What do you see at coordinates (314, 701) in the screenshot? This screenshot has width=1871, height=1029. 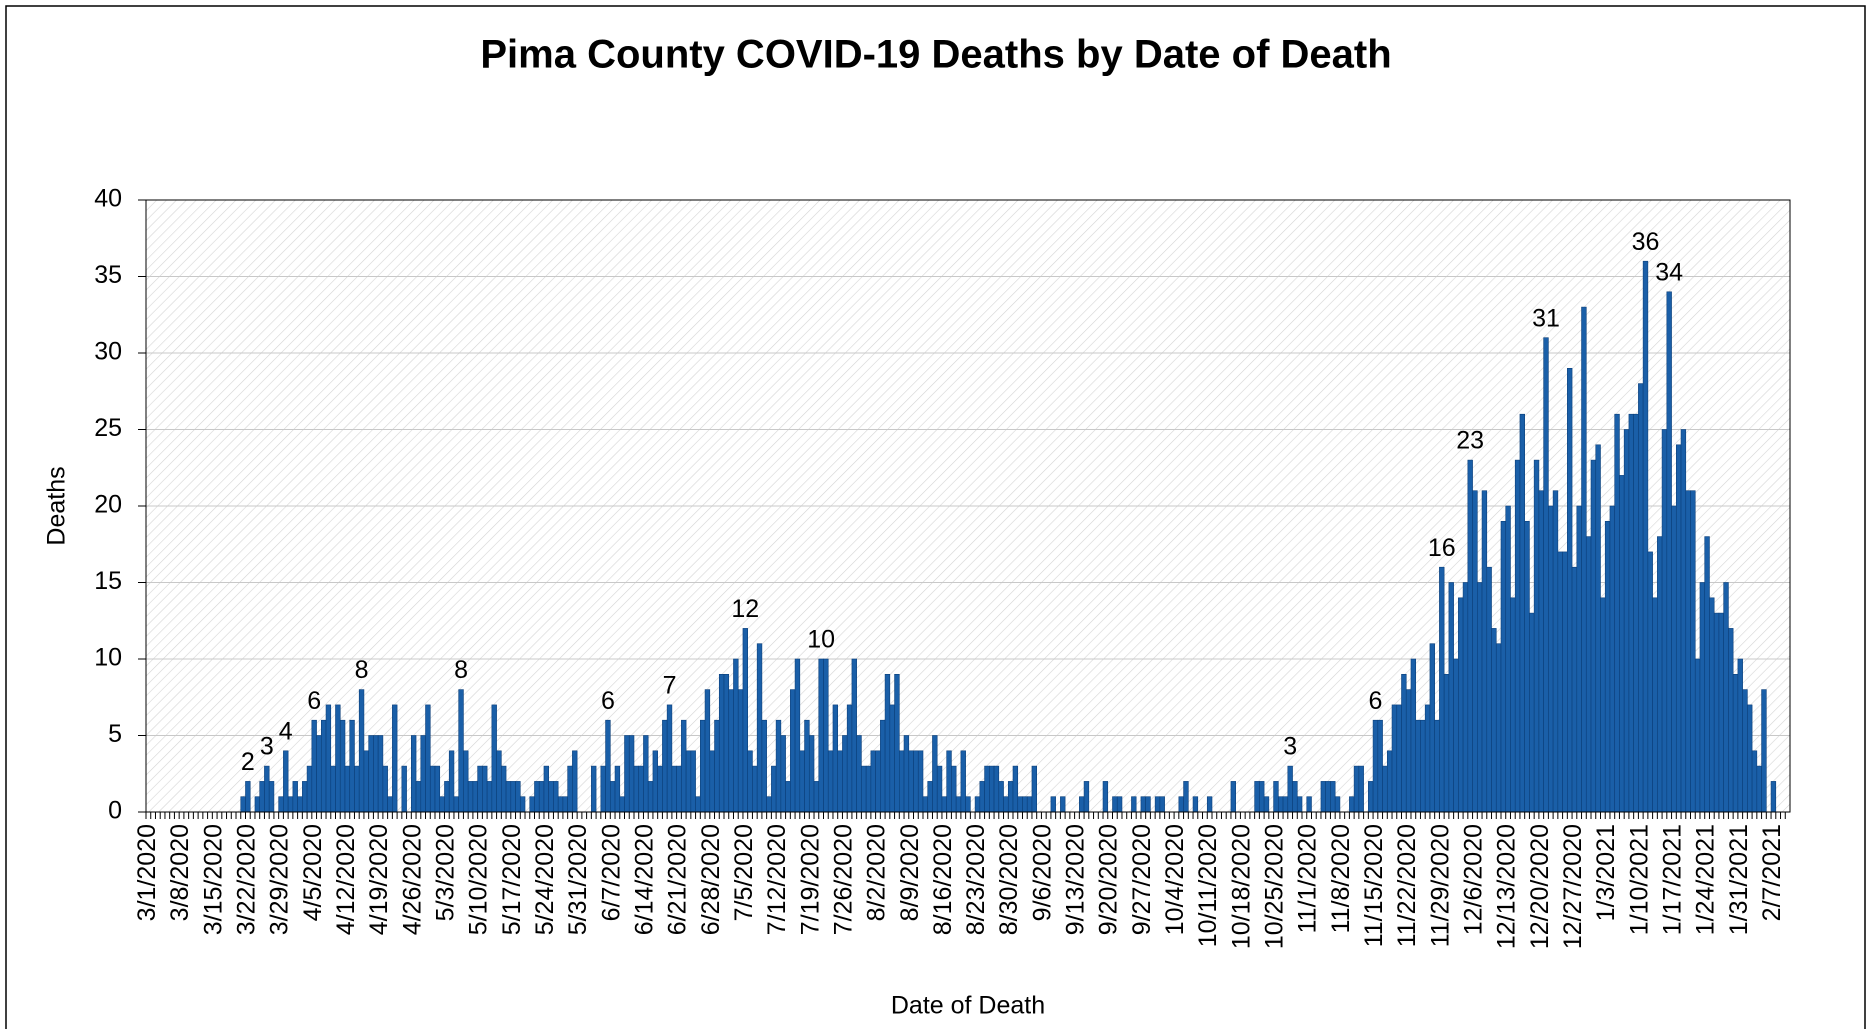 I see `value-label: 6` at bounding box center [314, 701].